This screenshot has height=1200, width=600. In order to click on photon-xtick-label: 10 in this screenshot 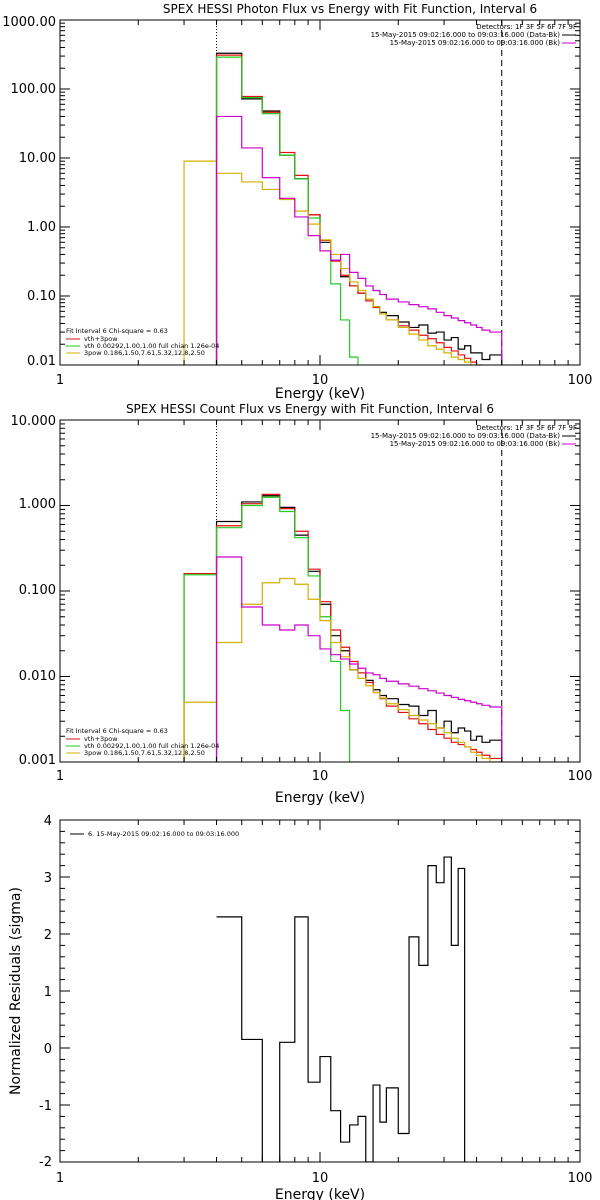, I will do `click(320, 380)`.